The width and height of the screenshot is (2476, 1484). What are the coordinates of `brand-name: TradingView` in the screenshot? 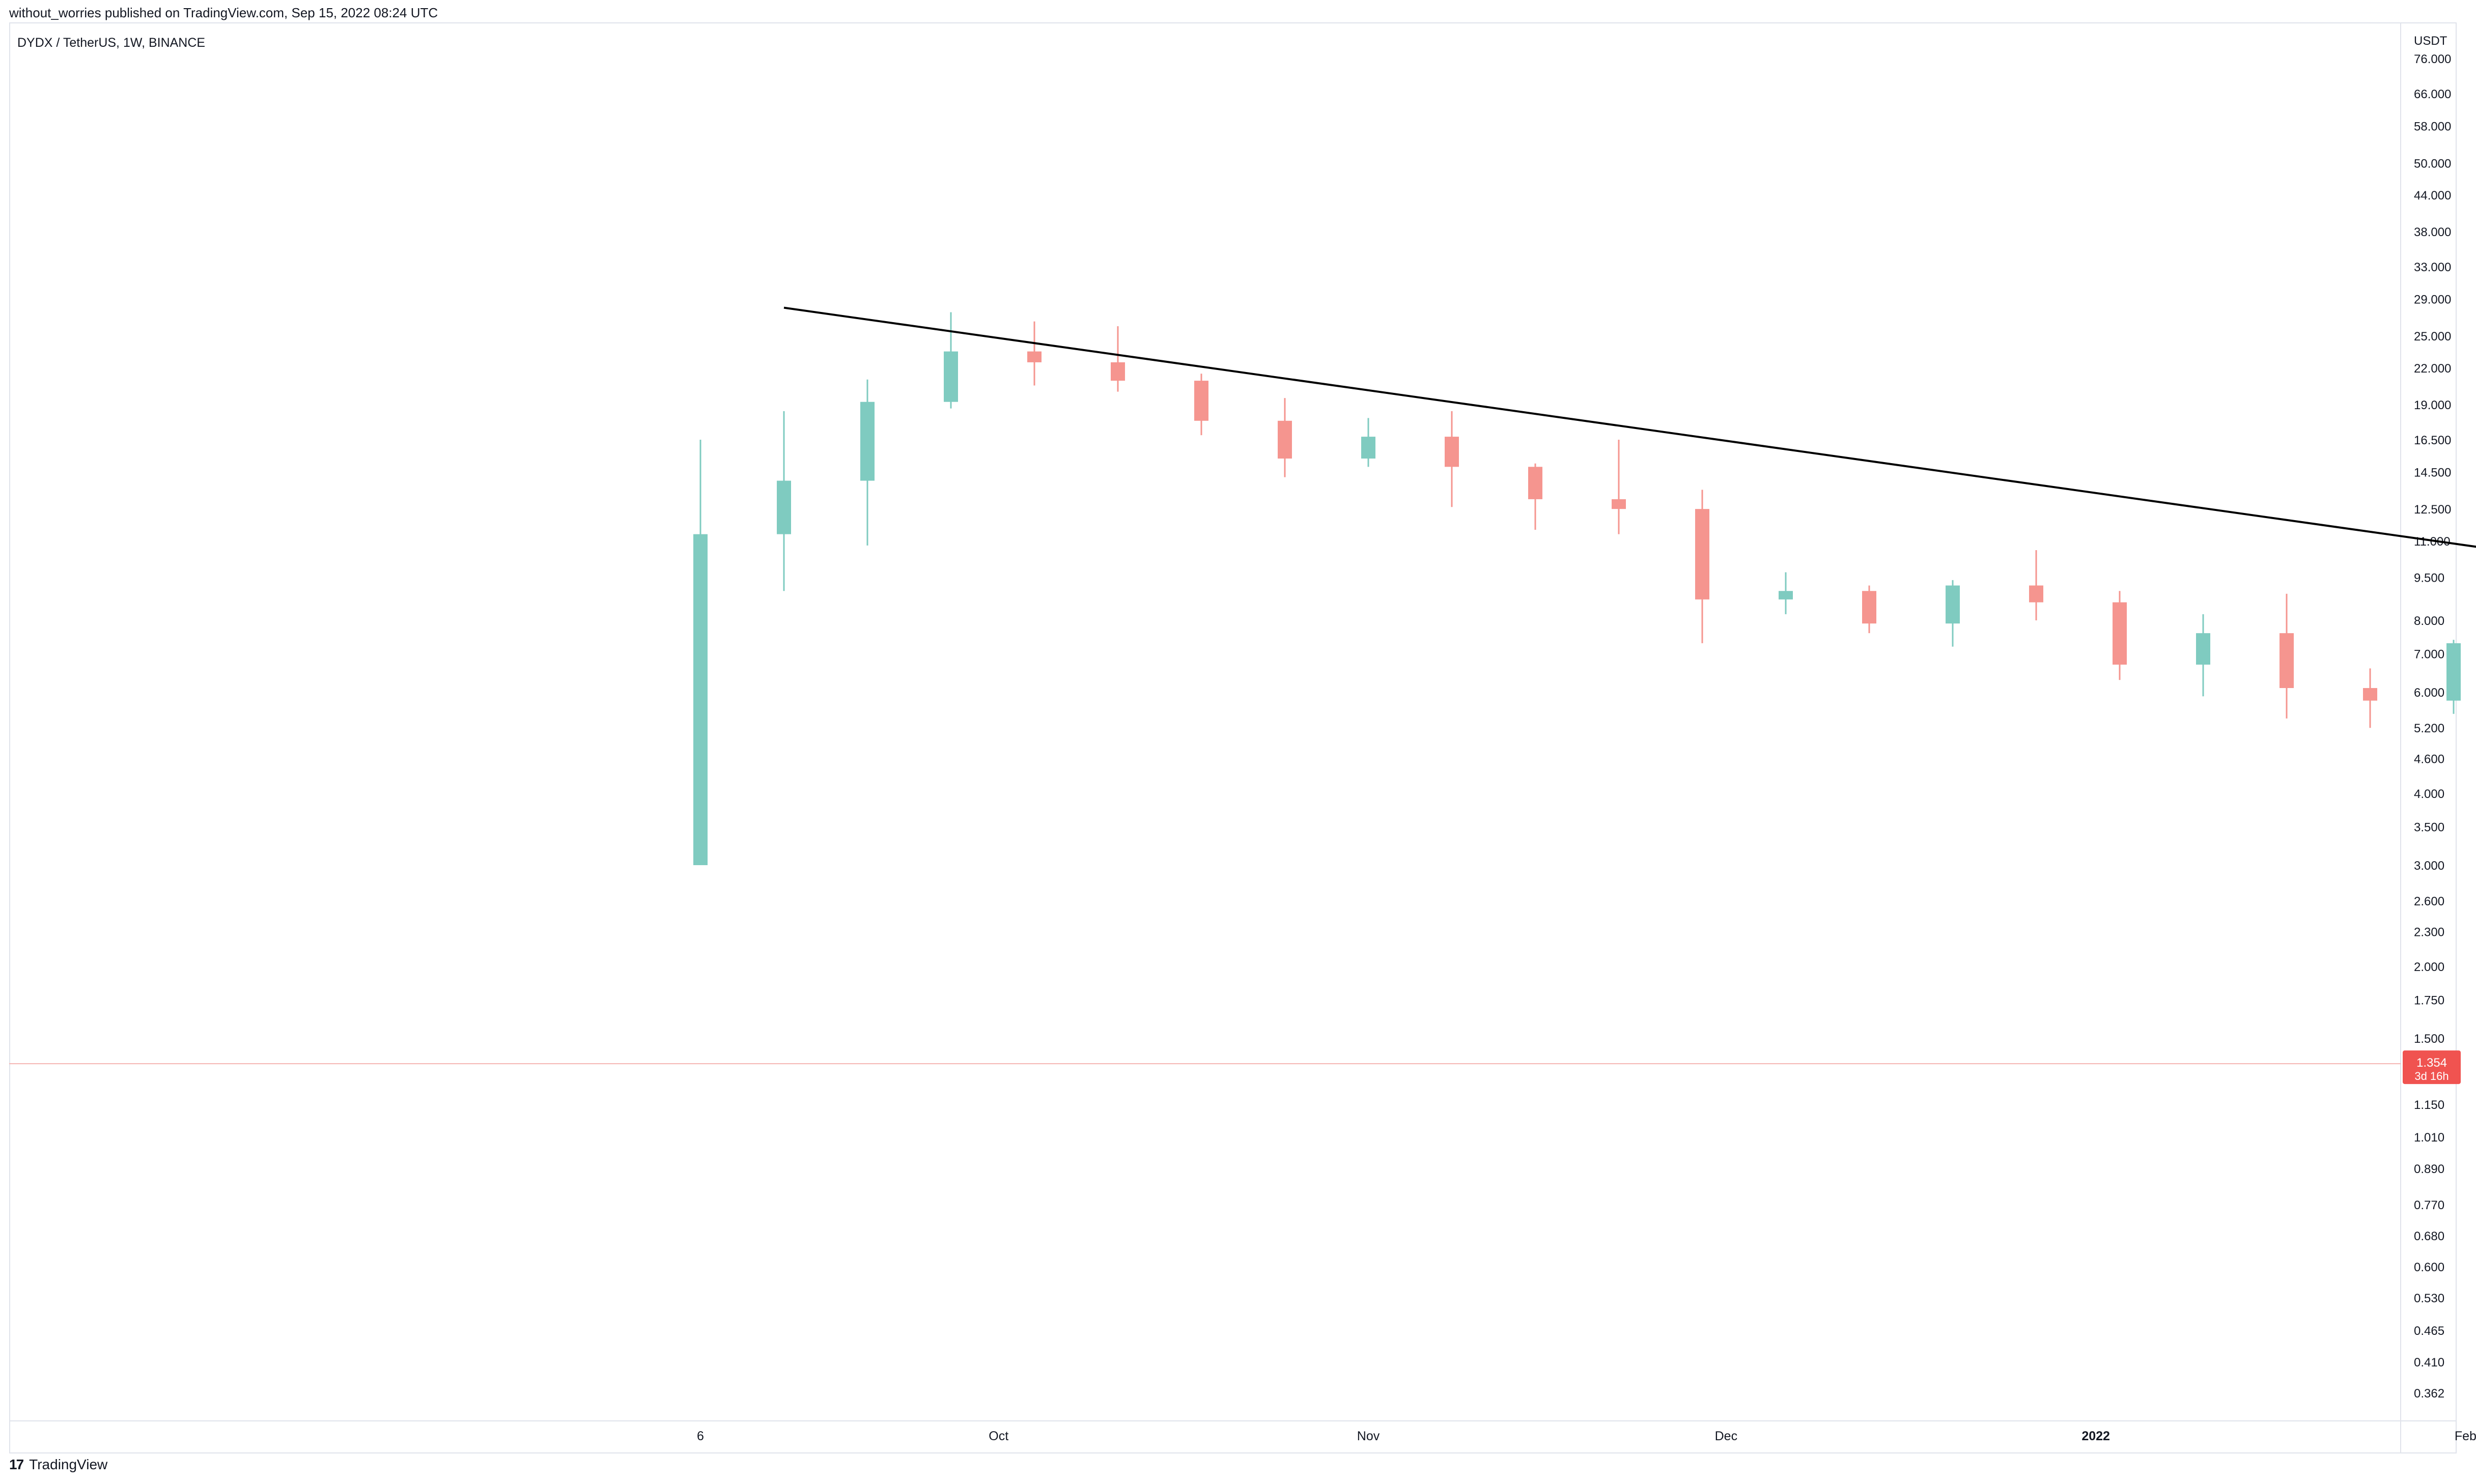 It's located at (68, 1465).